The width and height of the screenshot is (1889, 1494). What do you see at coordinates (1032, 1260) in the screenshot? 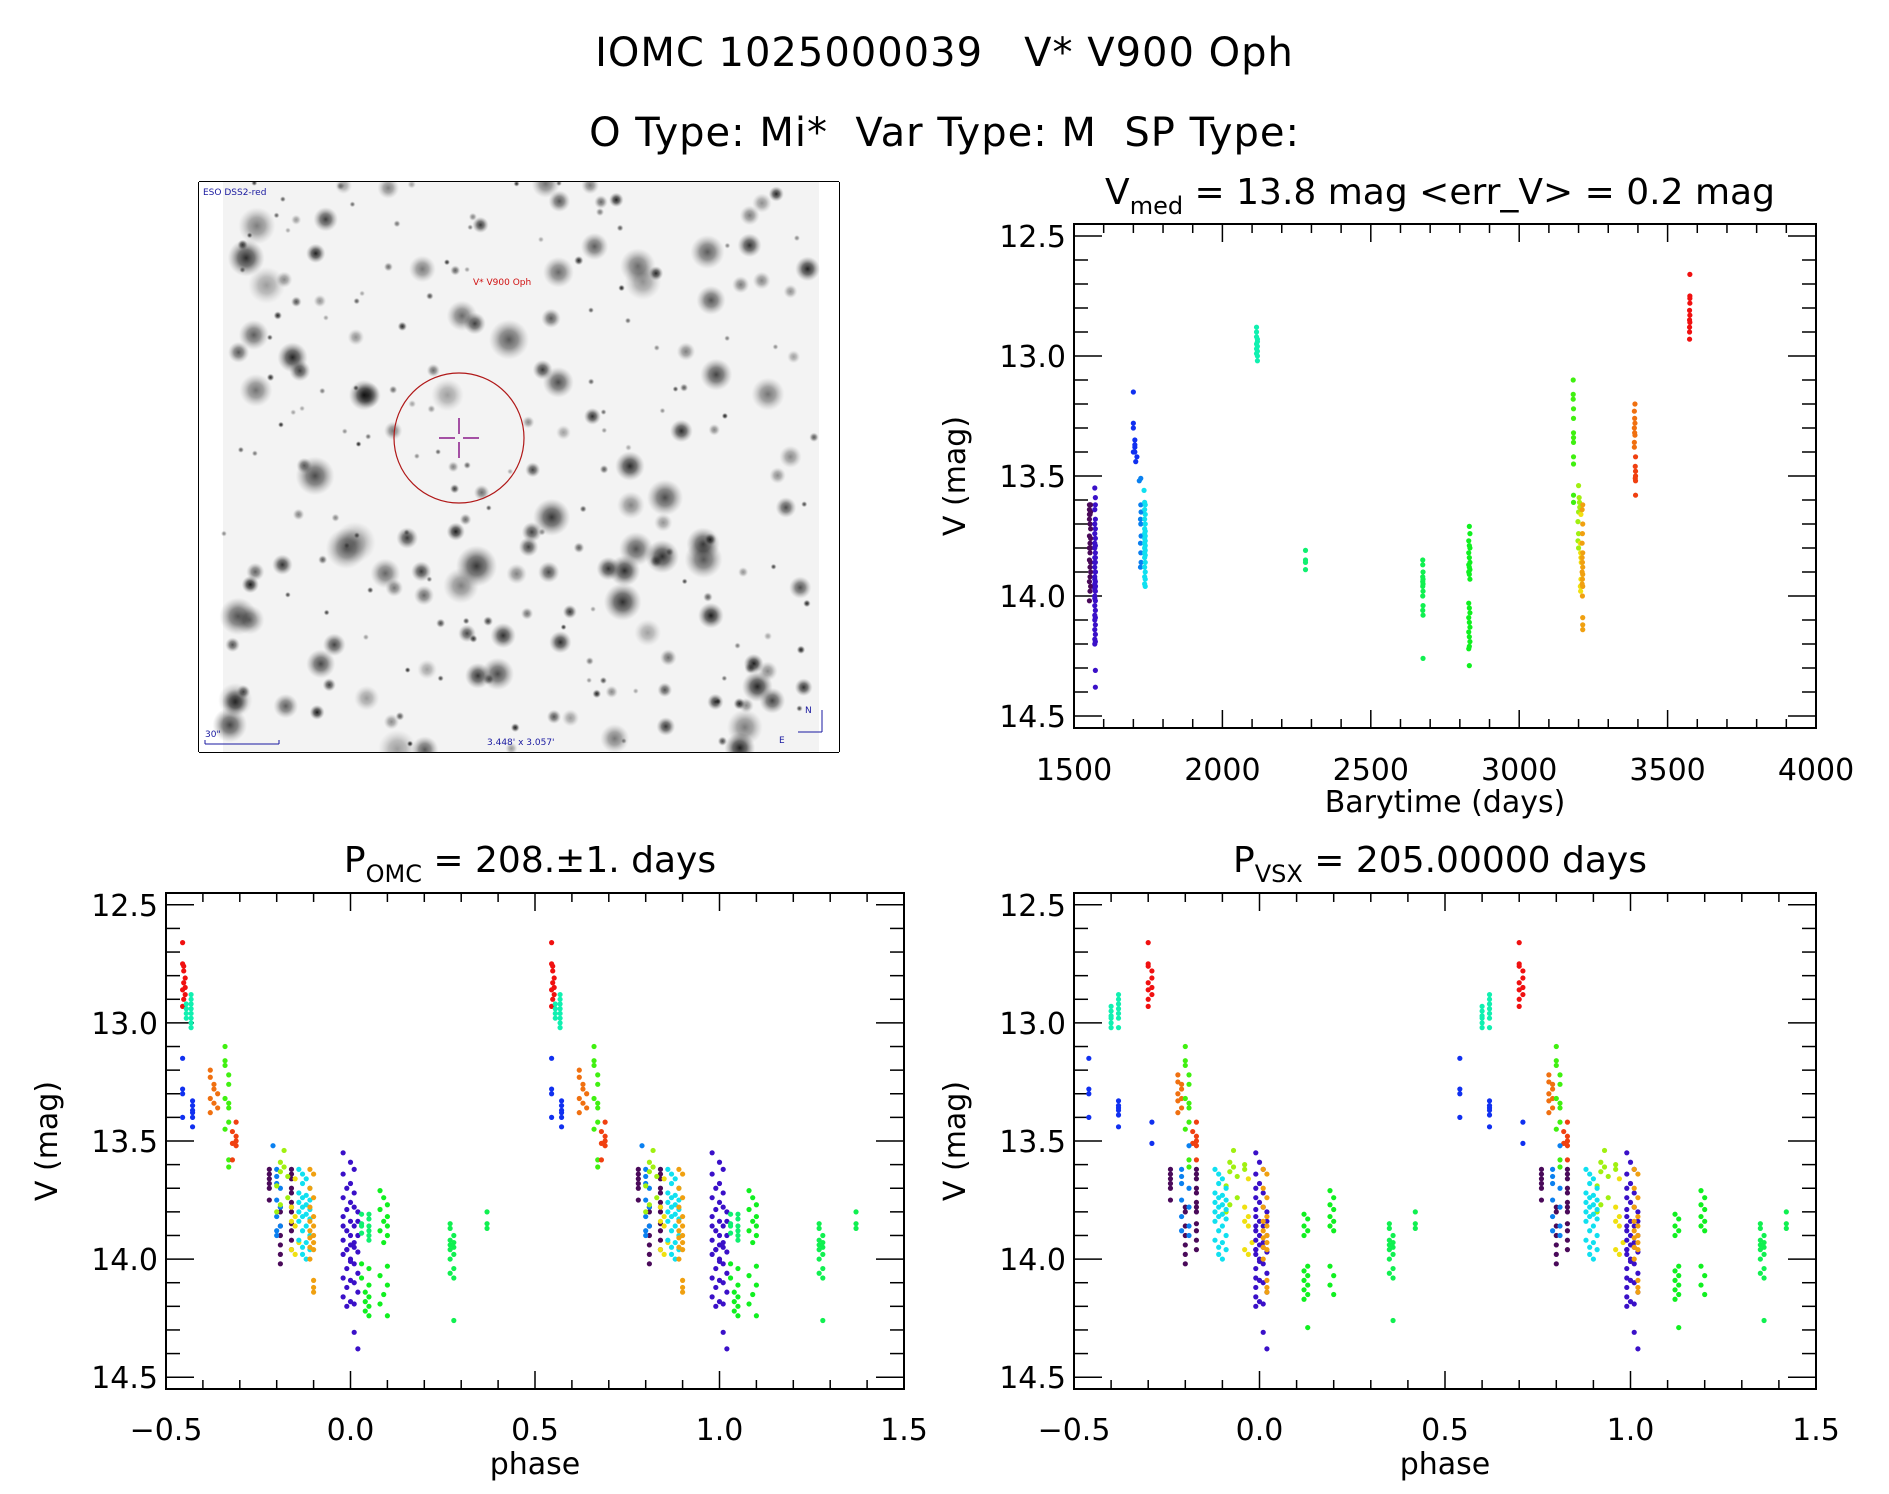
I see `y-tick-label: 14.0` at bounding box center [1032, 1260].